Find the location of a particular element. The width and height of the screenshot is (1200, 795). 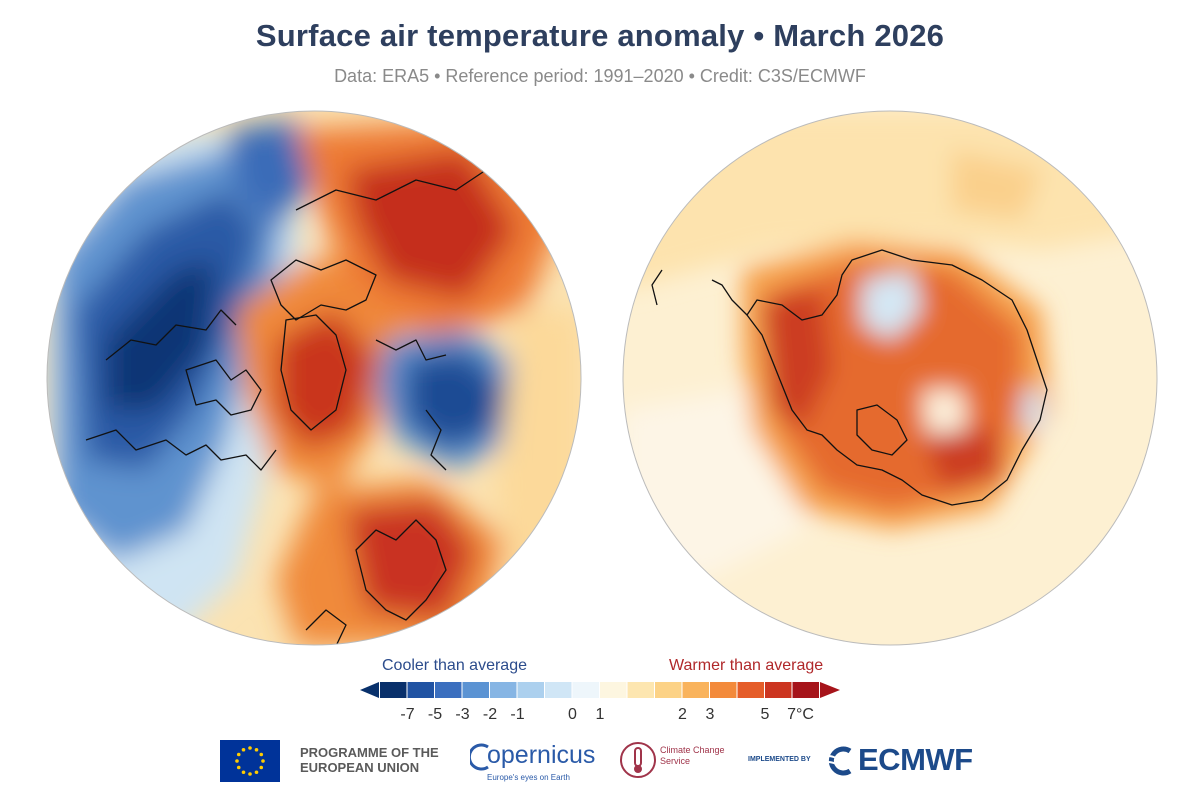

cooler-label: Cooler than average is located at coordinates (454, 665).